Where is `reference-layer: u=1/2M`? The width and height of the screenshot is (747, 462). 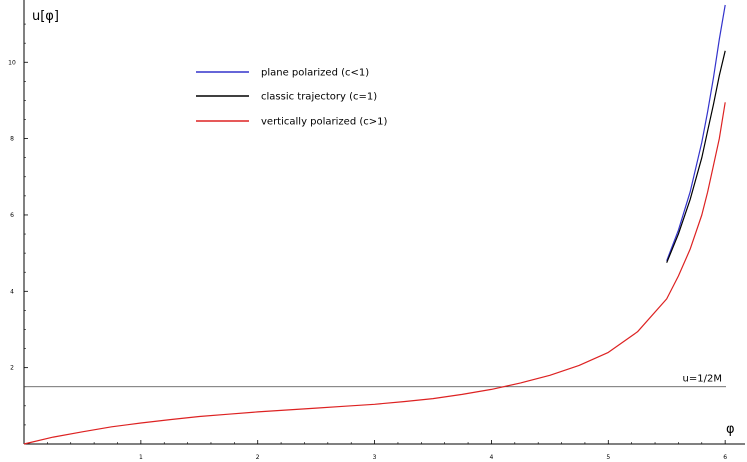
reference-layer: u=1/2M is located at coordinates (375, 381).